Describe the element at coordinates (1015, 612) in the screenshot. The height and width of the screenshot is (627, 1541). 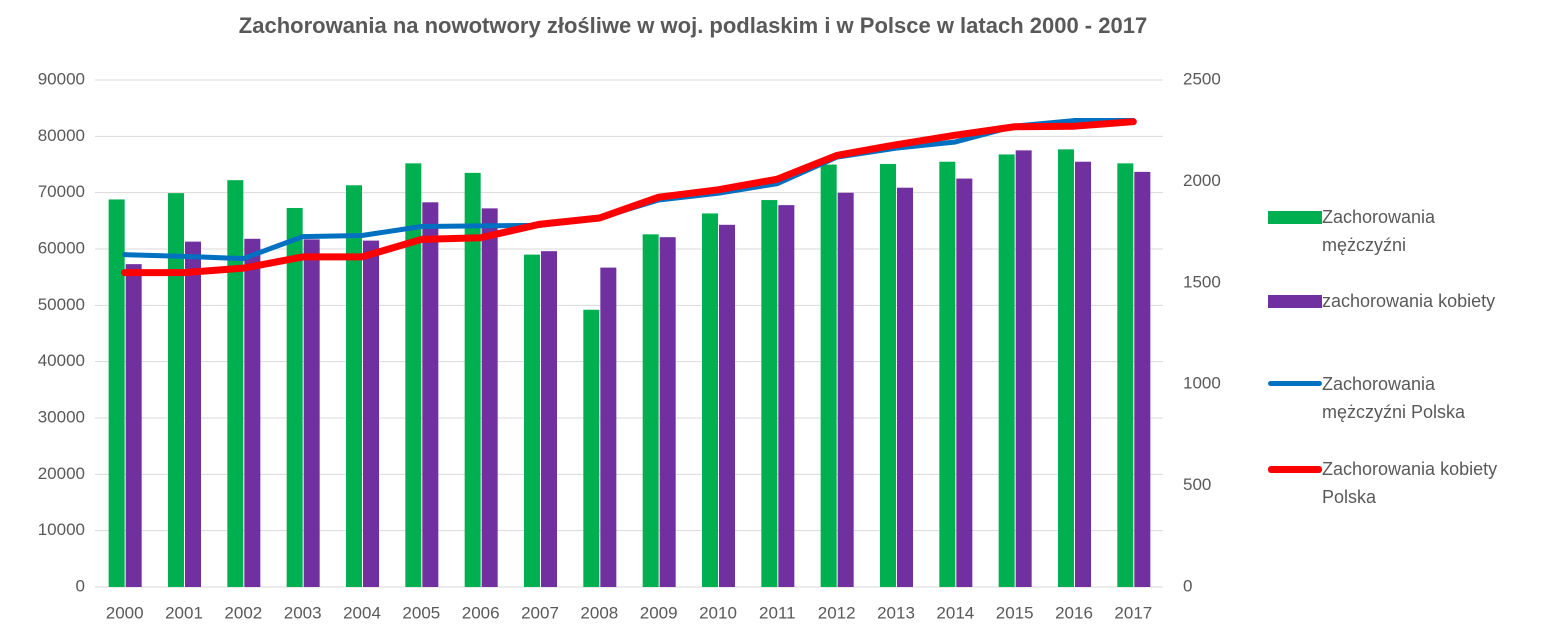
I see `x-tick-label: 2015` at that location.